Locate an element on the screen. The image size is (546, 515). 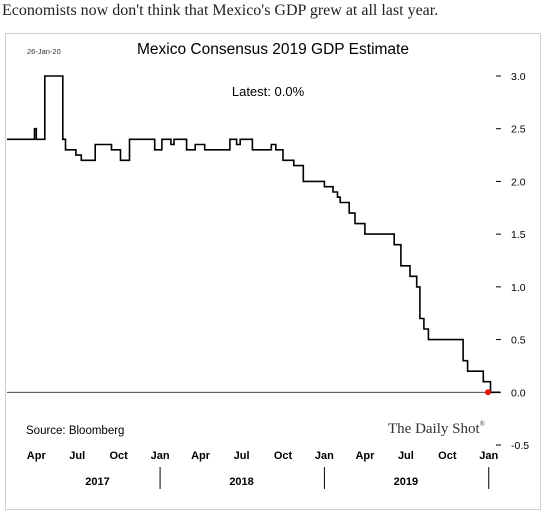
y-tick-label: 3.0 is located at coordinates (518, 77).